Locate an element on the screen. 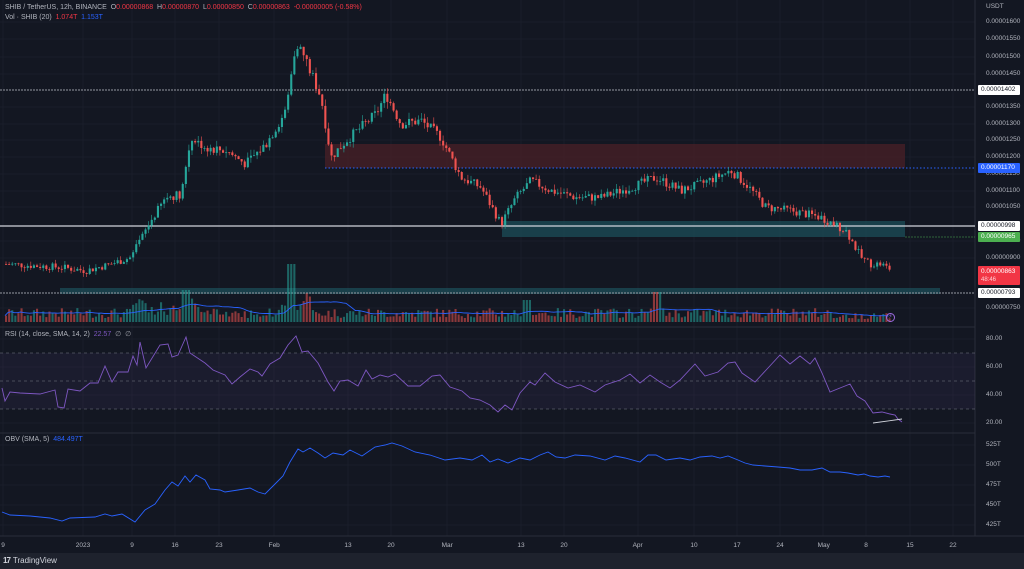  time-tick: 15 is located at coordinates (910, 545).